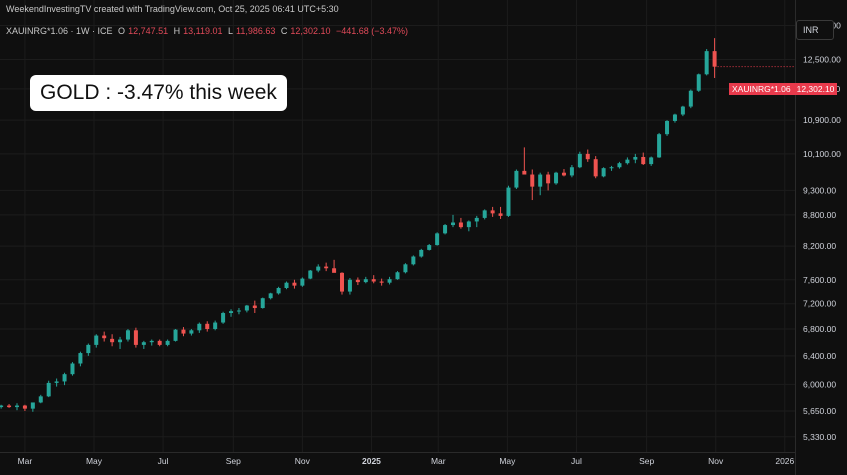  What do you see at coordinates (819, 304) in the screenshot?
I see `price-tick-label: 7,200.00` at bounding box center [819, 304].